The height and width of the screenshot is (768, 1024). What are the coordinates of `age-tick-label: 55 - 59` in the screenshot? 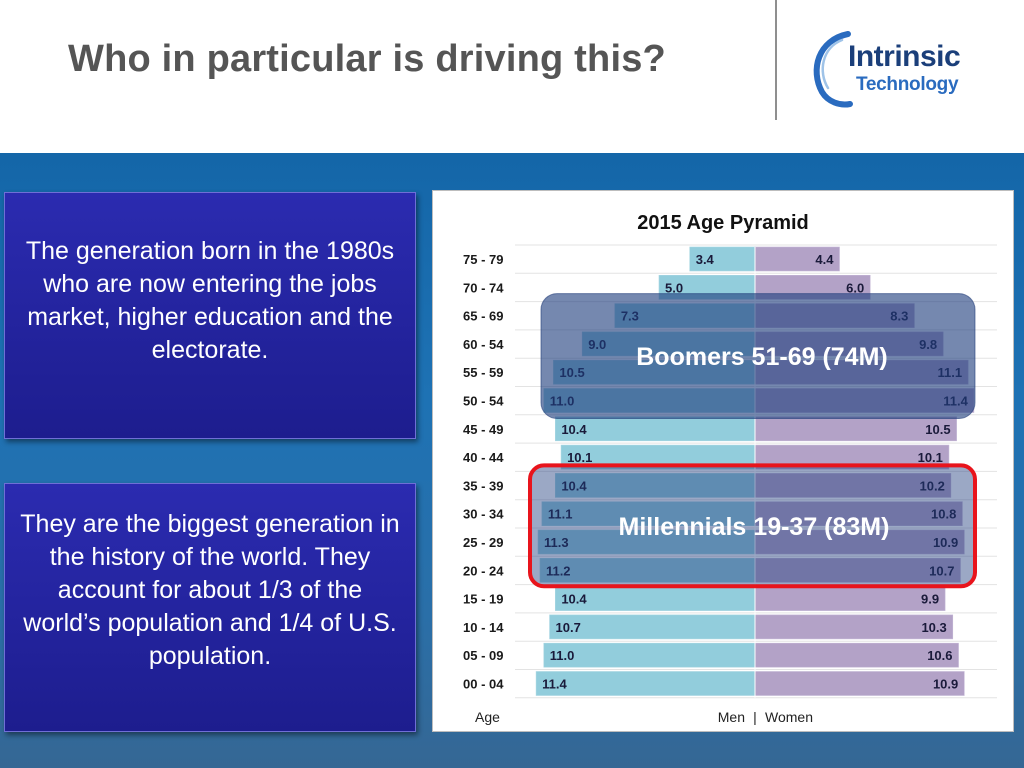 It's located at (483, 372).